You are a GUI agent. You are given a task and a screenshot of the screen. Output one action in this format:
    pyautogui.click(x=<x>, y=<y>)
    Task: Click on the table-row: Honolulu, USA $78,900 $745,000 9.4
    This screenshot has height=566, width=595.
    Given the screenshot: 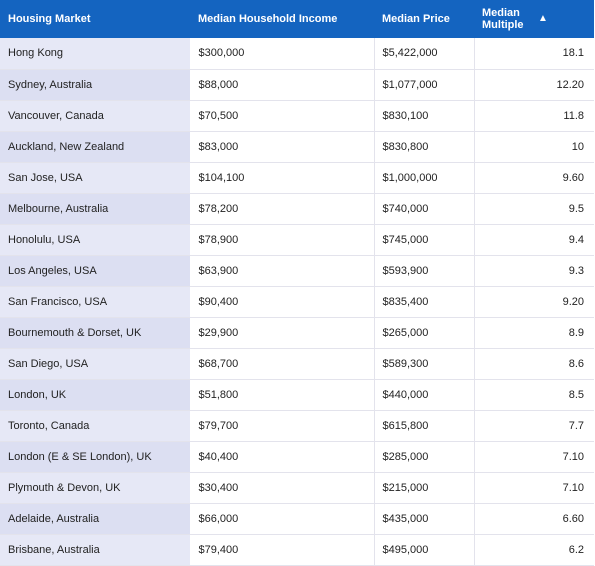 What is the action you would take?
    pyautogui.click(x=297, y=240)
    